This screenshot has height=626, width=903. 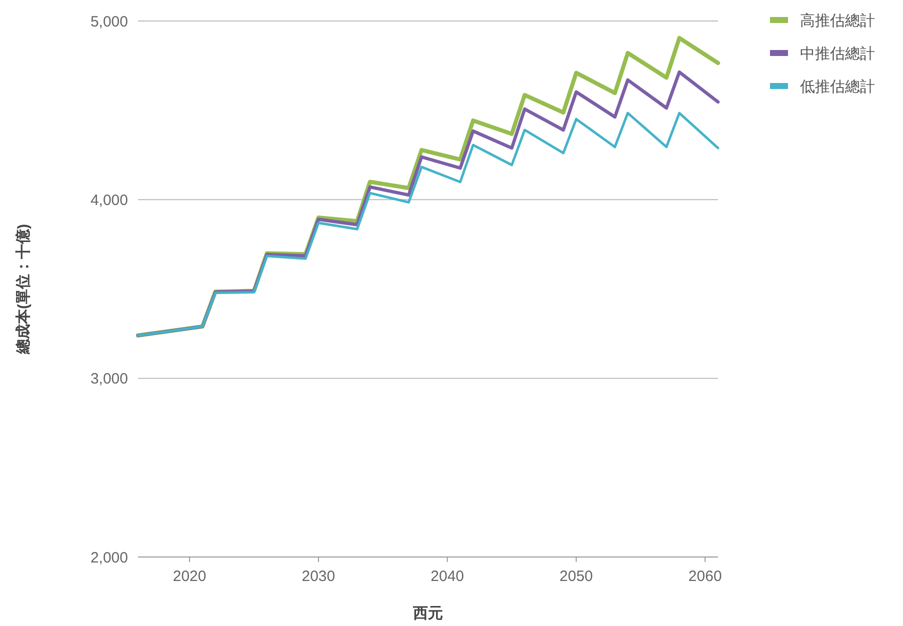 I want to click on legend-label: 低推估總計, so click(x=837, y=87).